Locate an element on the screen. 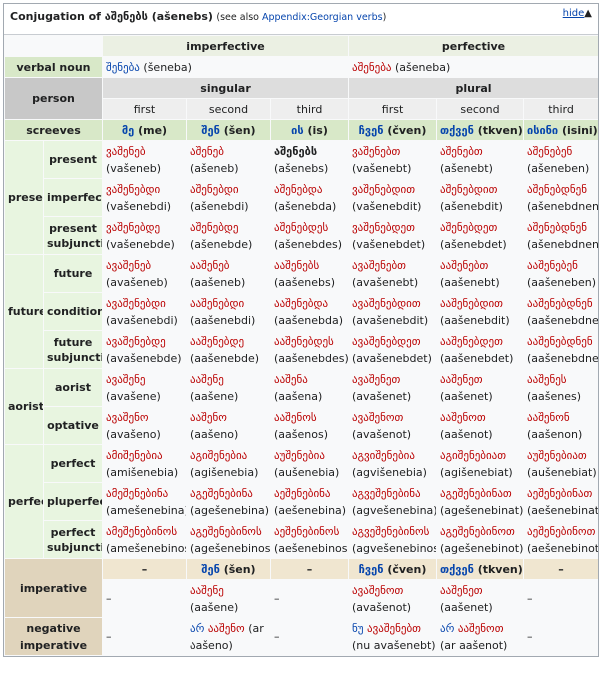 This screenshot has width=602, height=674. form-ka: აუშენებიათ is located at coordinates (557, 455).